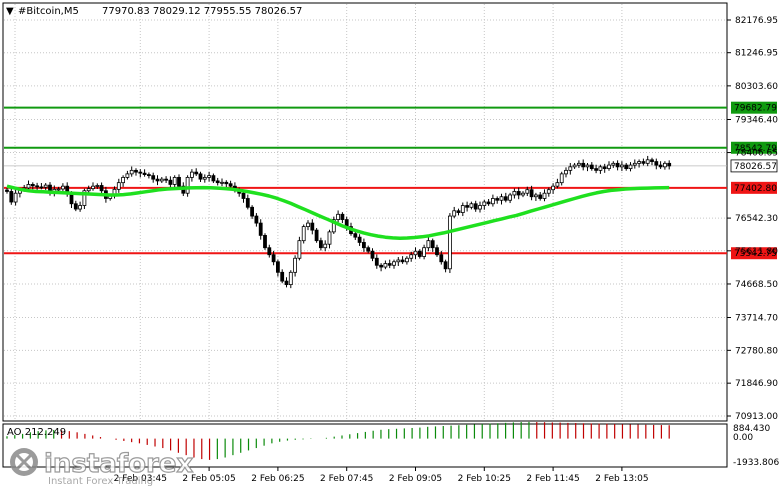  Describe the element at coordinates (756, 285) in the screenshot. I see `price-tick-label: 74668.50` at that location.